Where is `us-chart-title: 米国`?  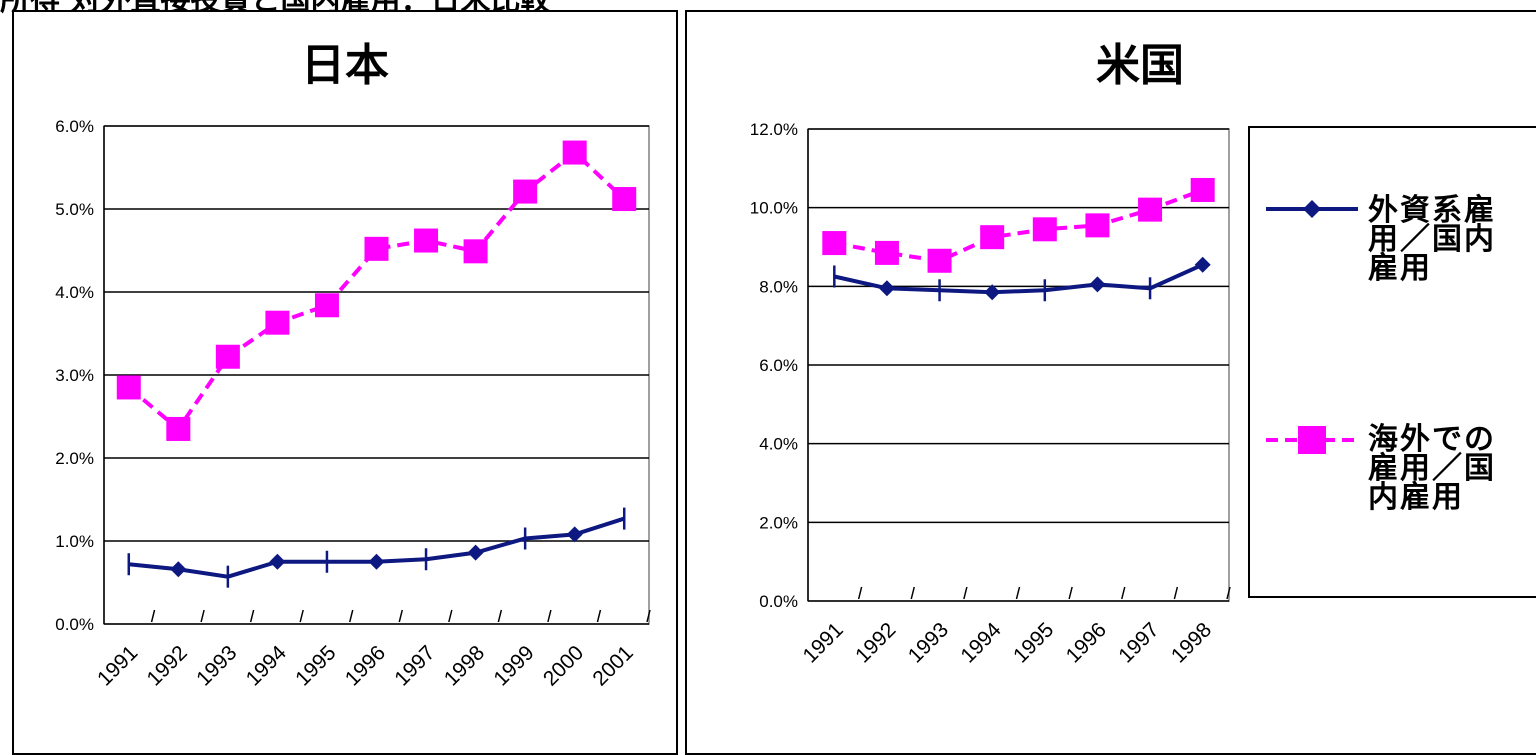 us-chart-title: 米国 is located at coordinates (1140, 65).